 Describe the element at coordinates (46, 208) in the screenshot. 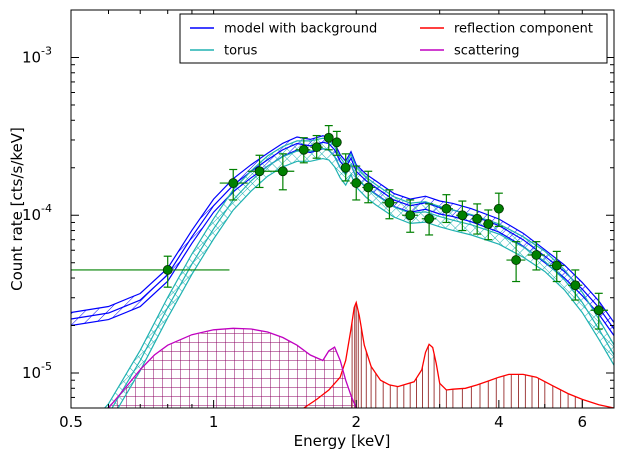

I see `y-tick-exponent: -4` at that location.